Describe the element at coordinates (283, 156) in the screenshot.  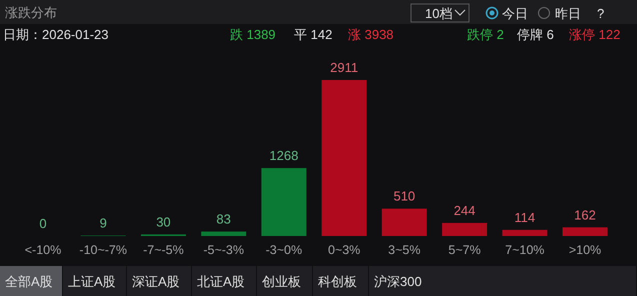
I see `data-label: 1268` at that location.